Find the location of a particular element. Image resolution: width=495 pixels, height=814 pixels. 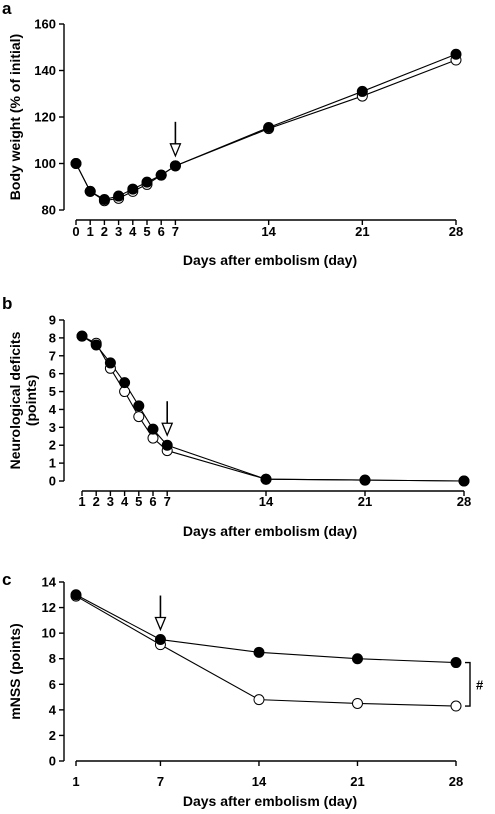

significance-bracket is located at coordinates (468, 684).